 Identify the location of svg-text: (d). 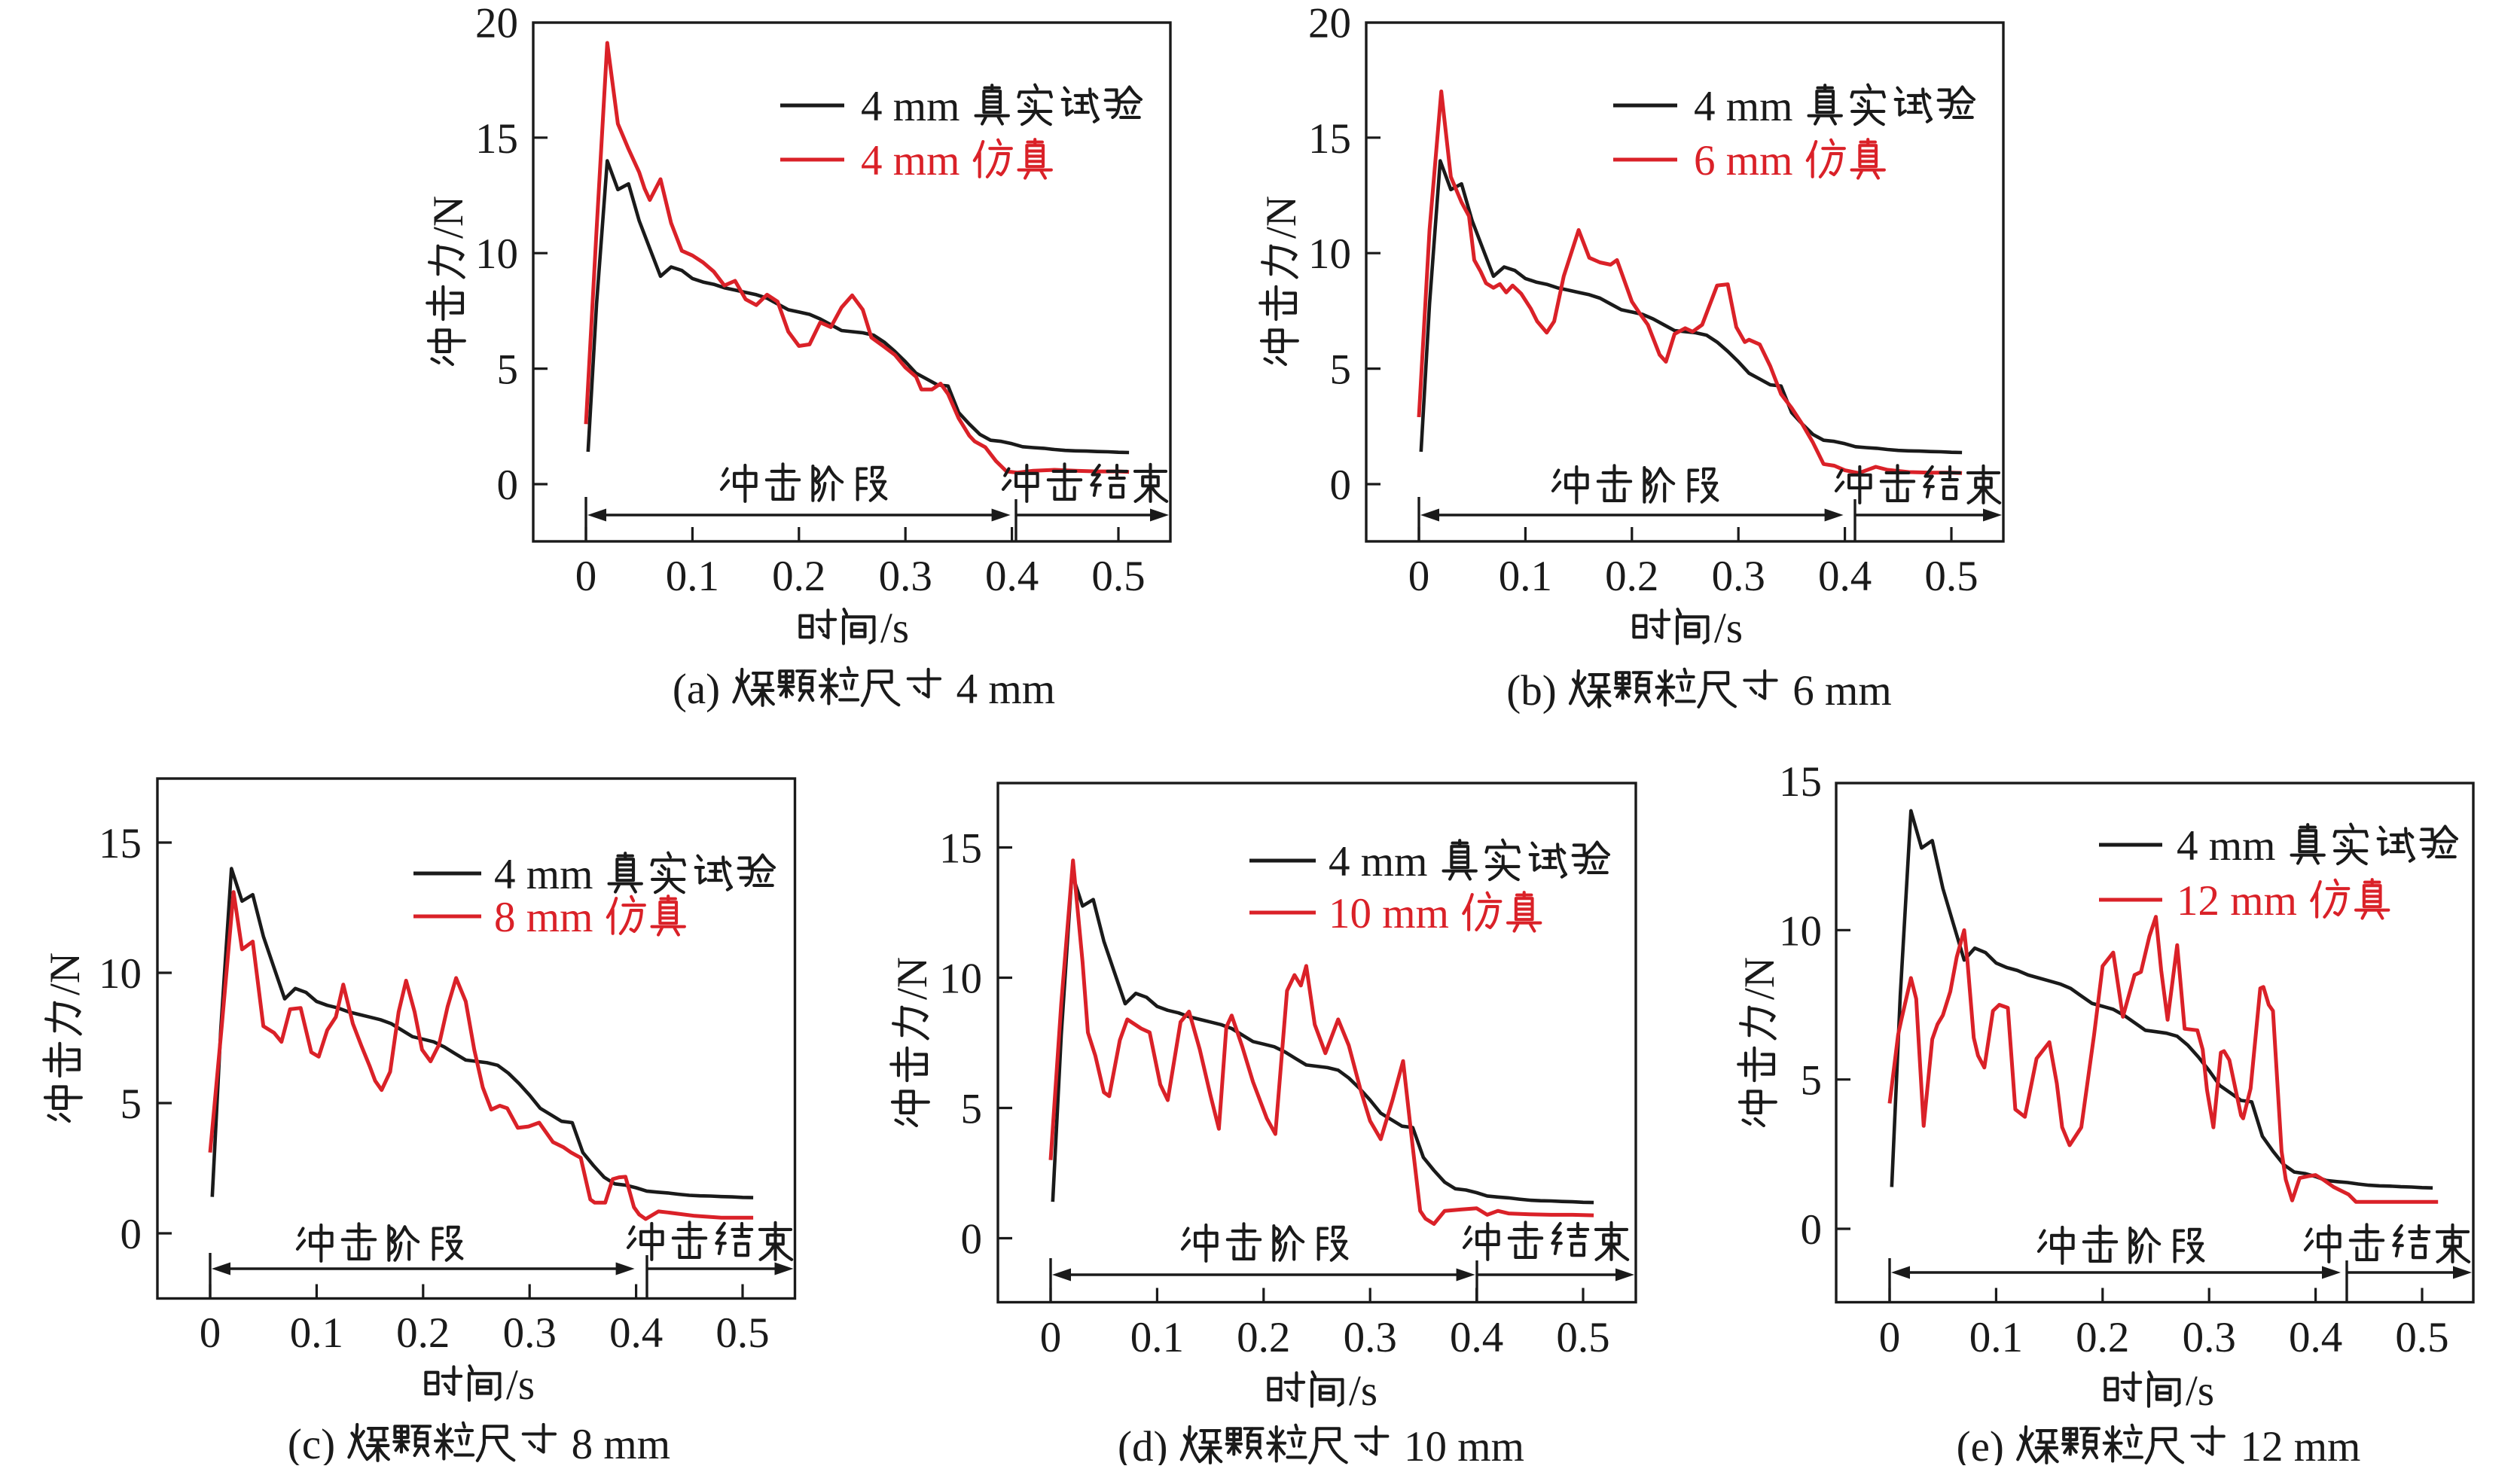
(1148, 1444).